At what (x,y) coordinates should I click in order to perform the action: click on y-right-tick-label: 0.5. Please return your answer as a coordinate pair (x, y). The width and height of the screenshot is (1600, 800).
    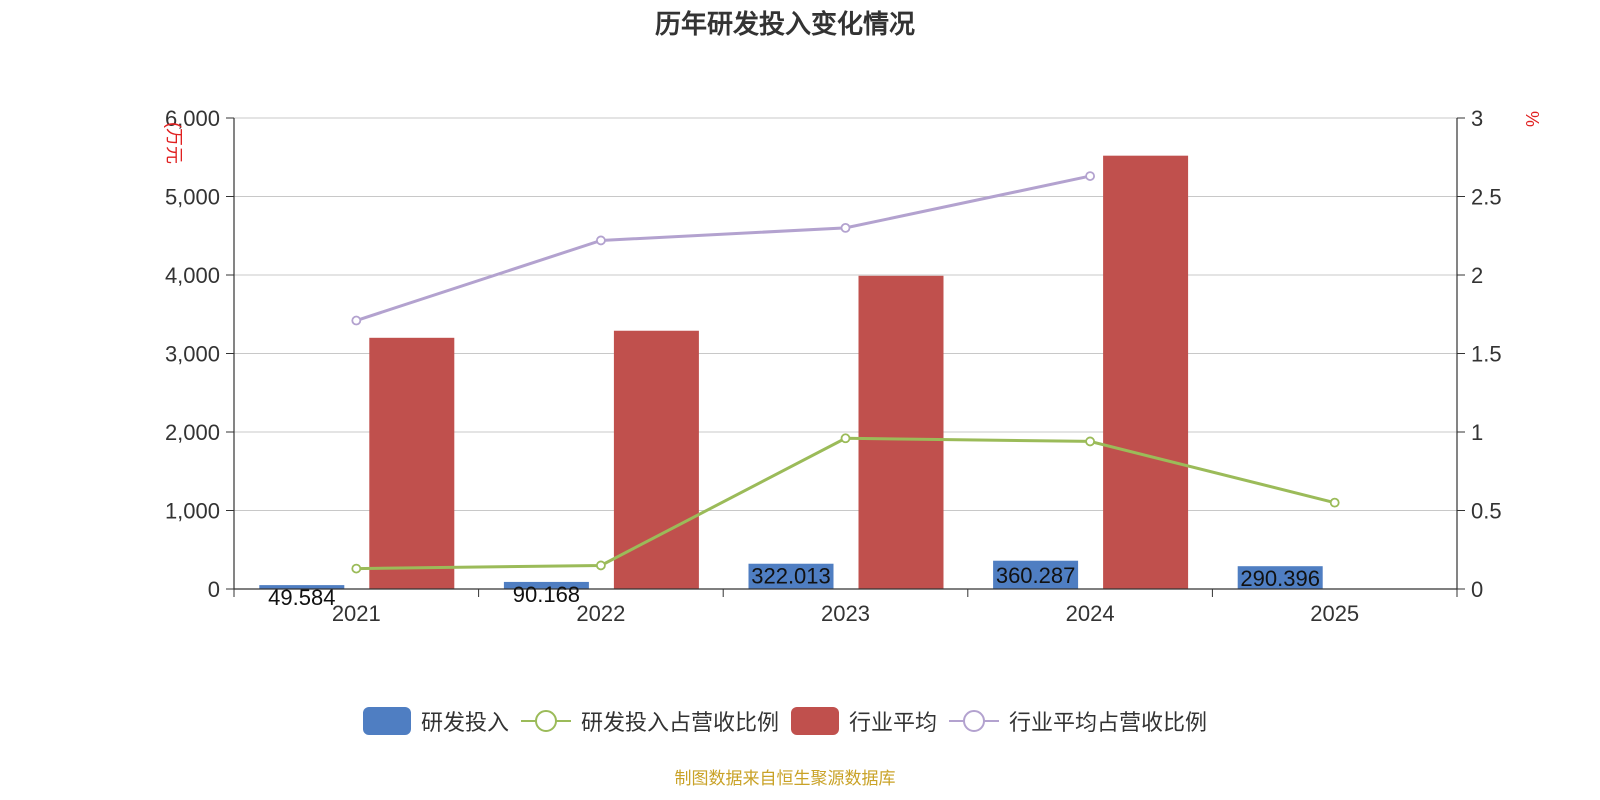
    Looking at the image, I should click on (1486, 511).